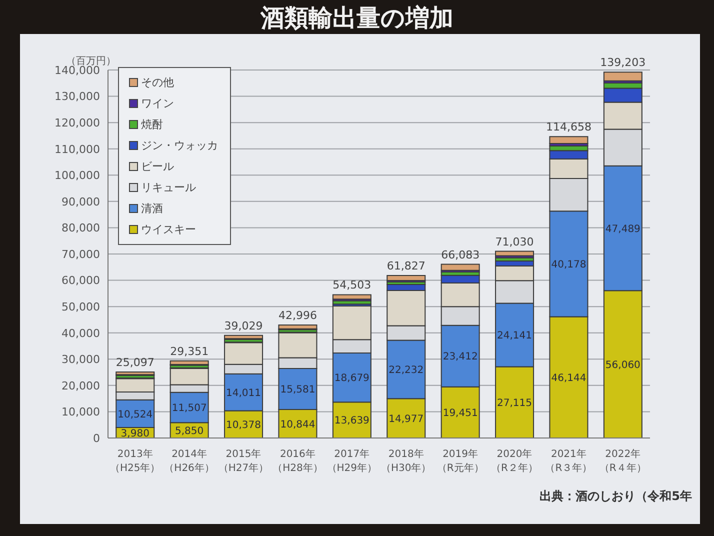 This screenshot has height=536, width=714. Describe the element at coordinates (135, 462) in the screenshot. I see `x-tick-label: 2013年（H25年）` at that location.